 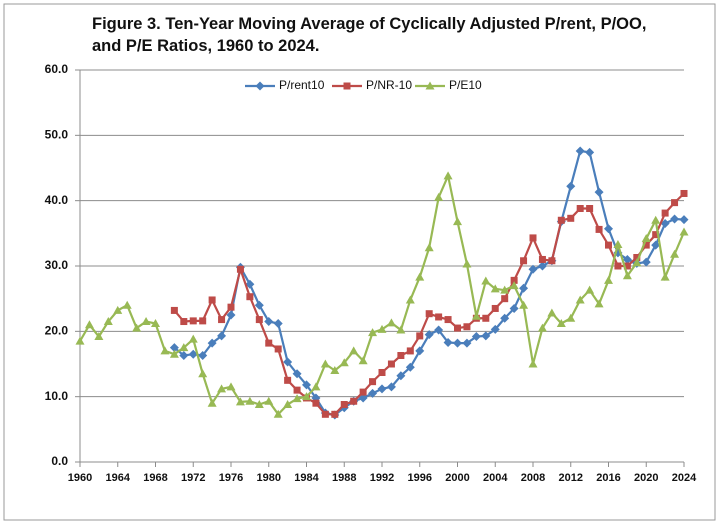 I want to click on legend-label: P/rent10, so click(x=302, y=85).